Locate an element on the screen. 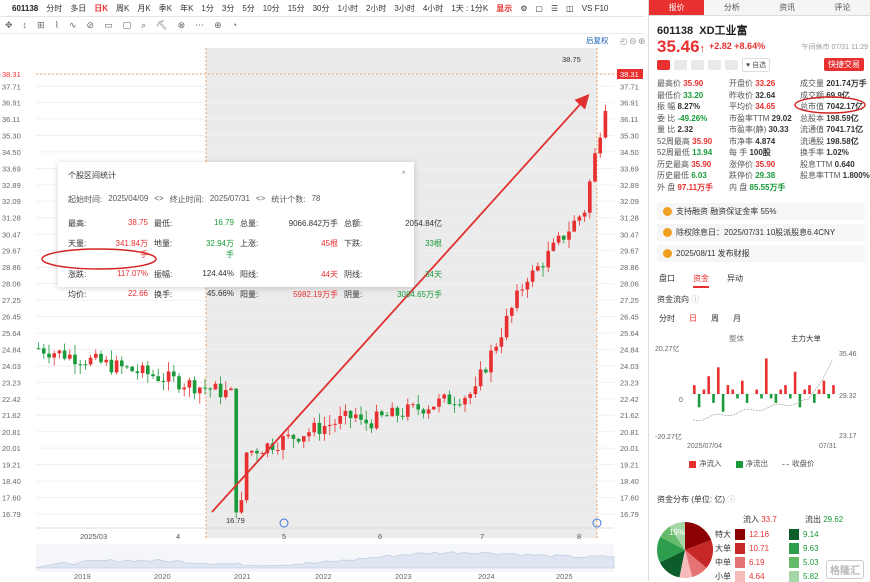 This screenshot has width=870, height=582. legend-close: 收盘价 is located at coordinates (798, 463).